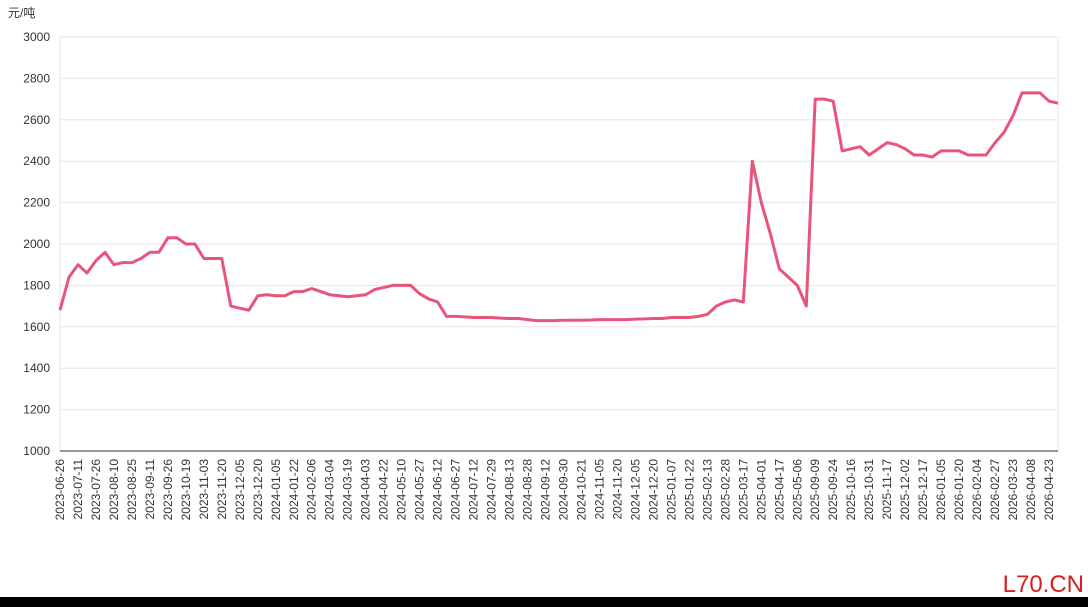 Image resolution: width=1088 pixels, height=607 pixels. What do you see at coordinates (959, 490) in the screenshot?
I see `x-tick-label: 2026-01-20` at bounding box center [959, 490].